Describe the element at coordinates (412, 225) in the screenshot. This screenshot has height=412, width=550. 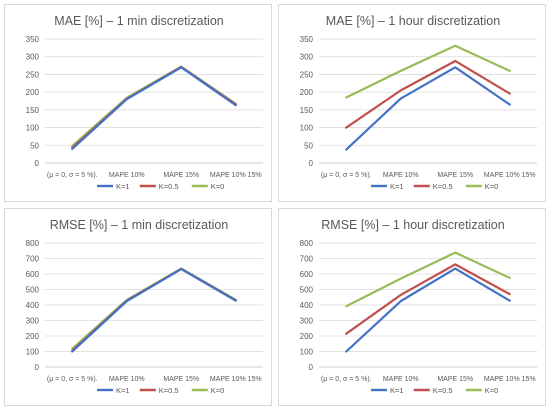
I see `chart-title: RMSE [%] – 1 hour discretization` at that location.